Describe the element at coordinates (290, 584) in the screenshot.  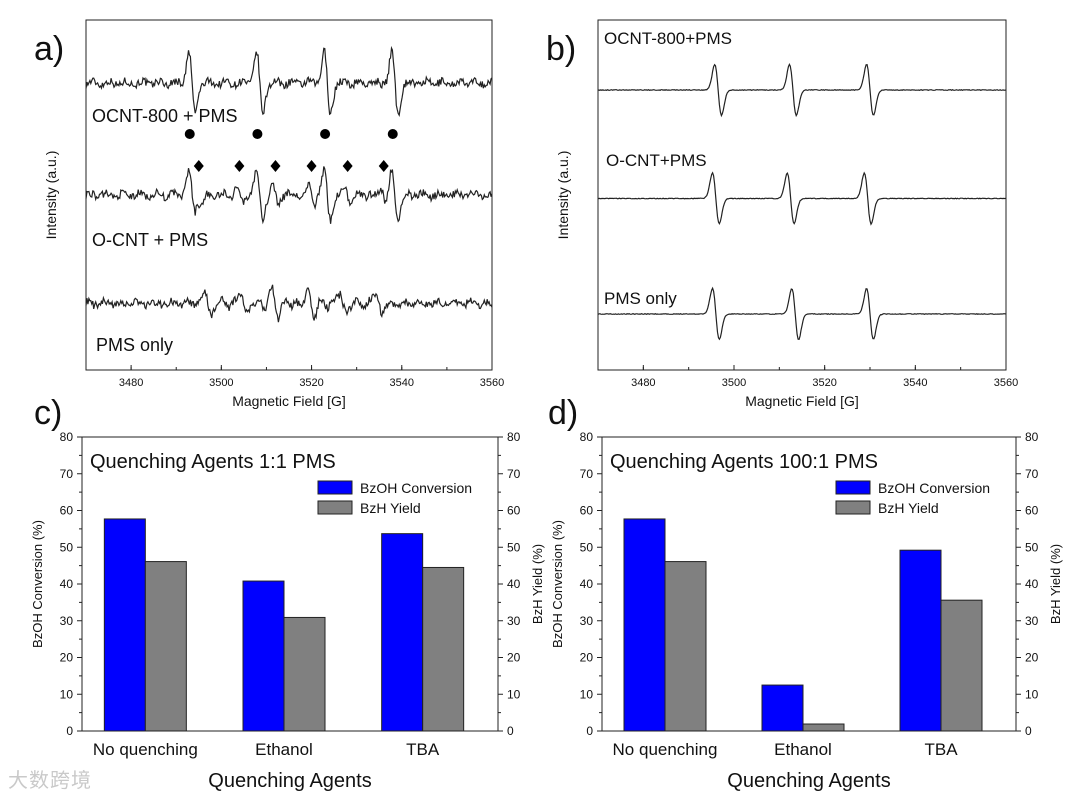
I see `plot-frame-c` at that location.